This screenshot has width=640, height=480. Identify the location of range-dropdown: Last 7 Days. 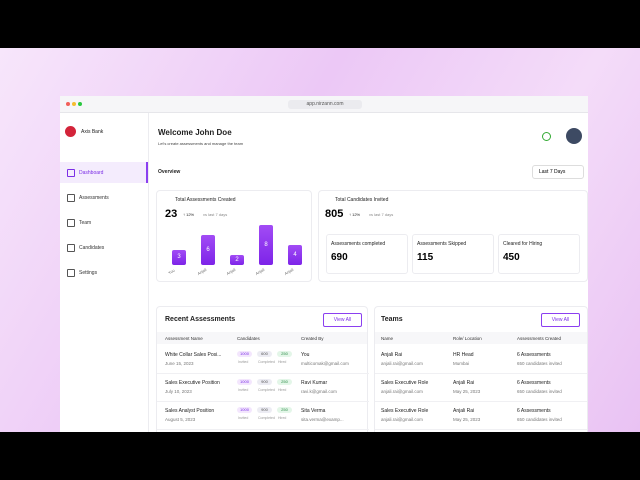
(558, 172).